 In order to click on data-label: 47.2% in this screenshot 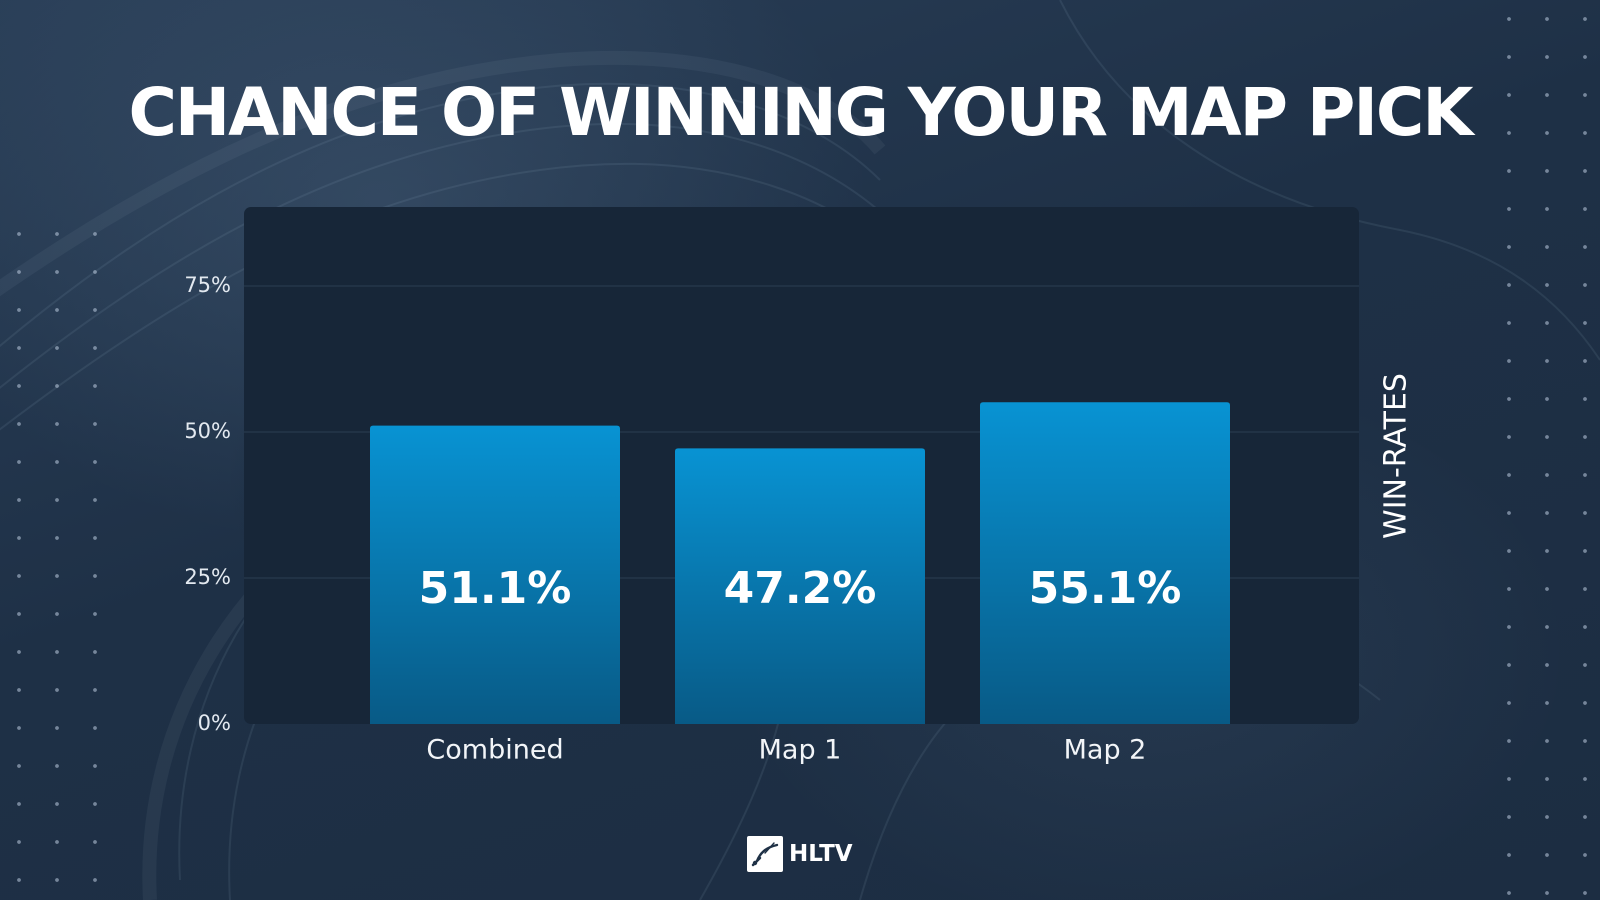, I will do `click(800, 588)`.